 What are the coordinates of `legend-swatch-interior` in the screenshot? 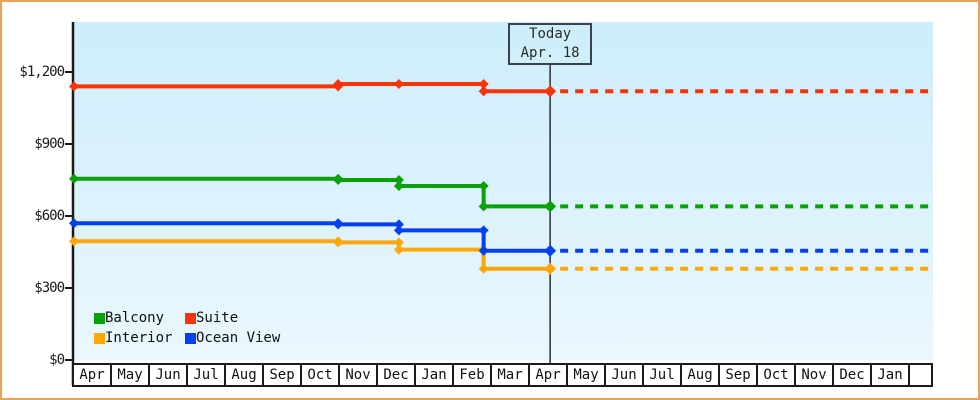 It's located at (99, 338).